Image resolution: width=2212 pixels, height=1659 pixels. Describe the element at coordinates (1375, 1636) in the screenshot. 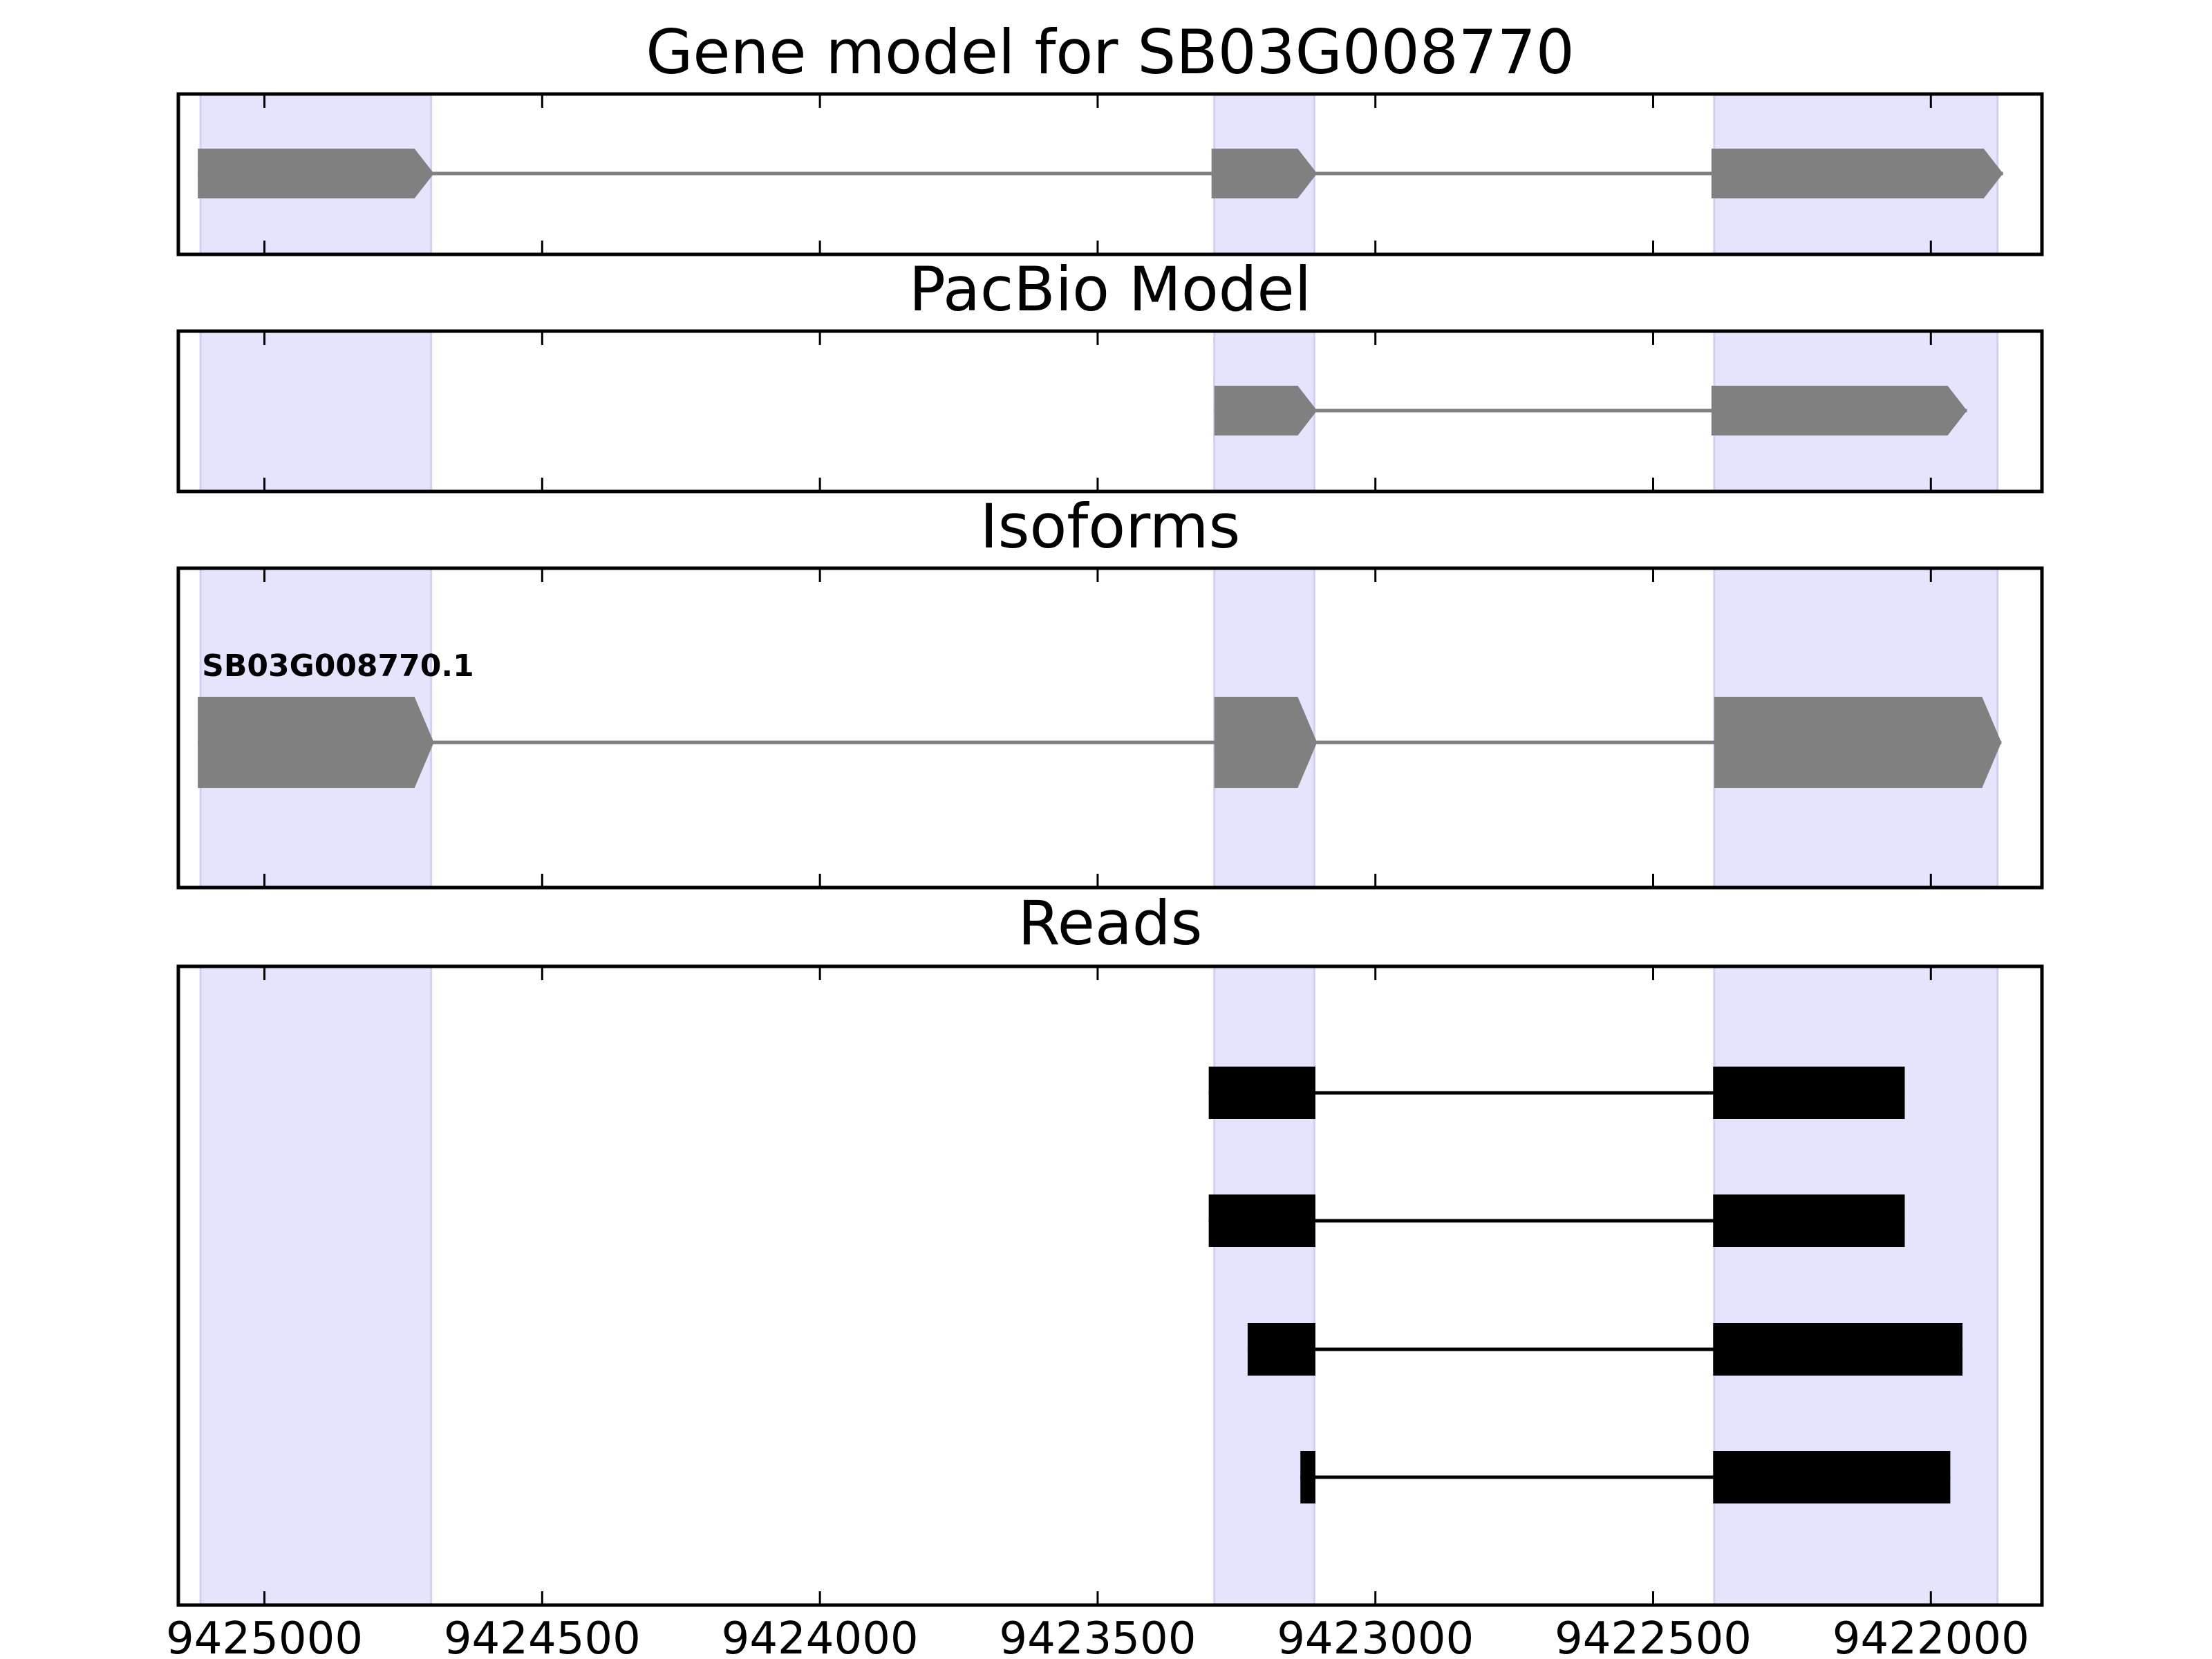

I see `x-tick-label: 9423000` at that location.